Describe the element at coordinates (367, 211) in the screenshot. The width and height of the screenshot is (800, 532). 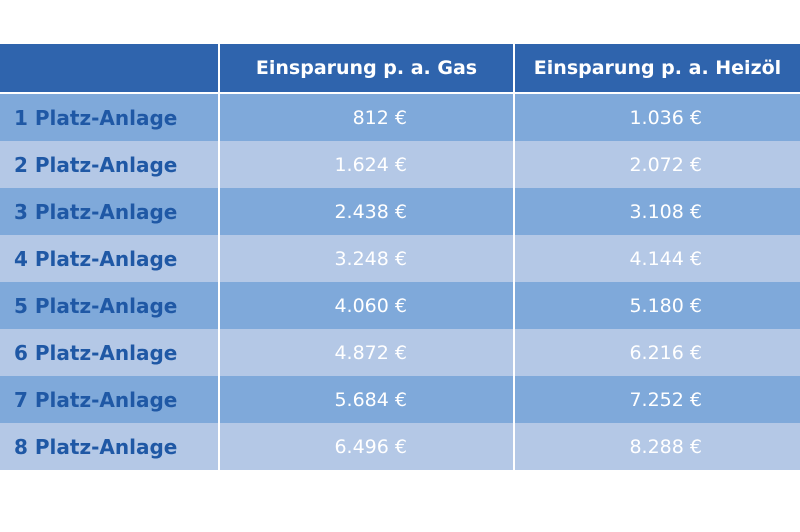
I see `gas-savings-value: 2.438 €` at that location.